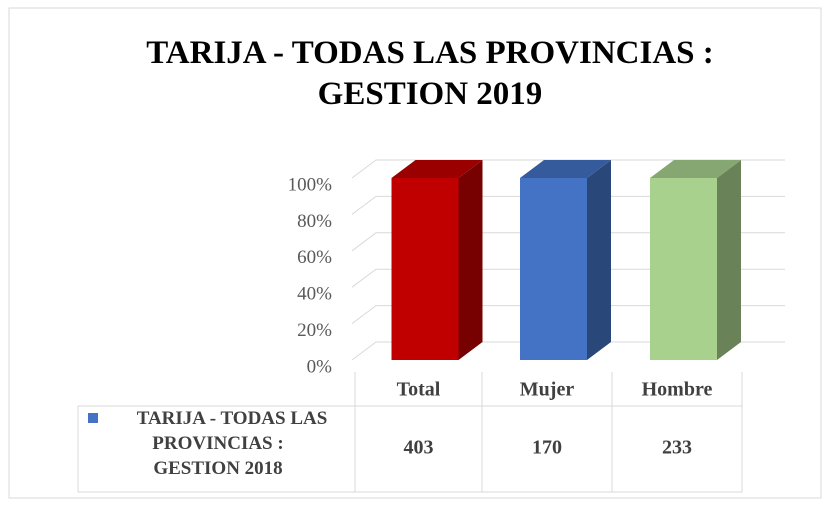 This screenshot has width=828, height=506. I want to click on y-tick-label: 100%, so click(310, 184).